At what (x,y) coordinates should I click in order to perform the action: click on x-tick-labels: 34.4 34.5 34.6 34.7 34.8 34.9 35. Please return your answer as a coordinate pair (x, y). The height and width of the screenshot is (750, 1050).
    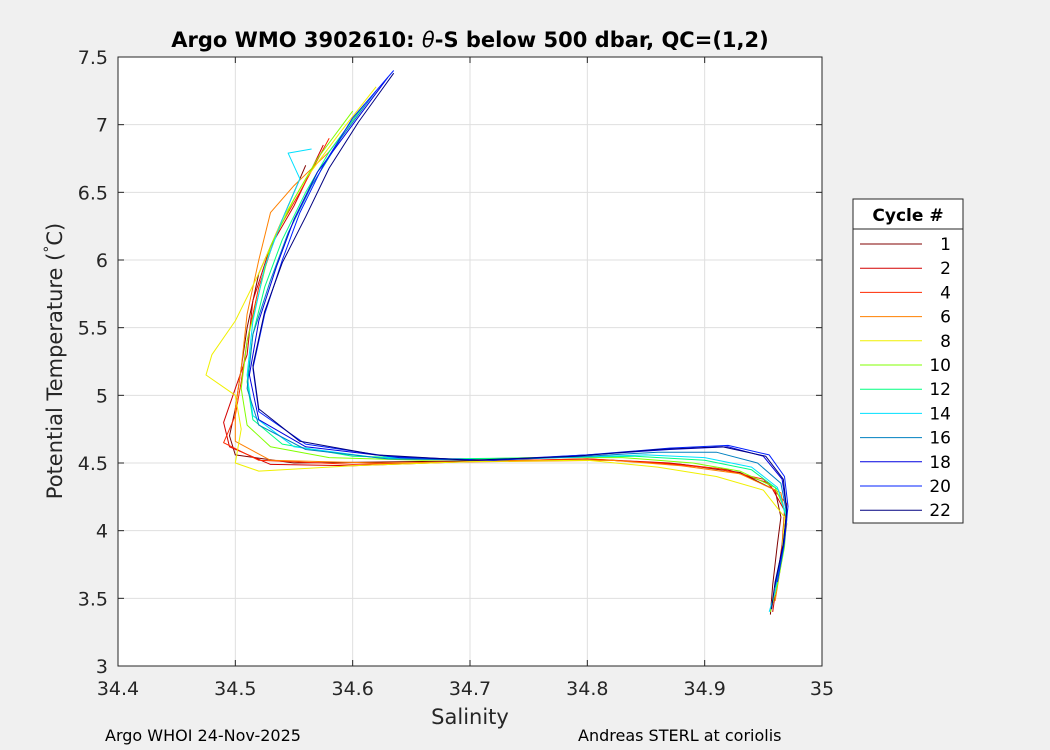
    Looking at the image, I should click on (465, 689).